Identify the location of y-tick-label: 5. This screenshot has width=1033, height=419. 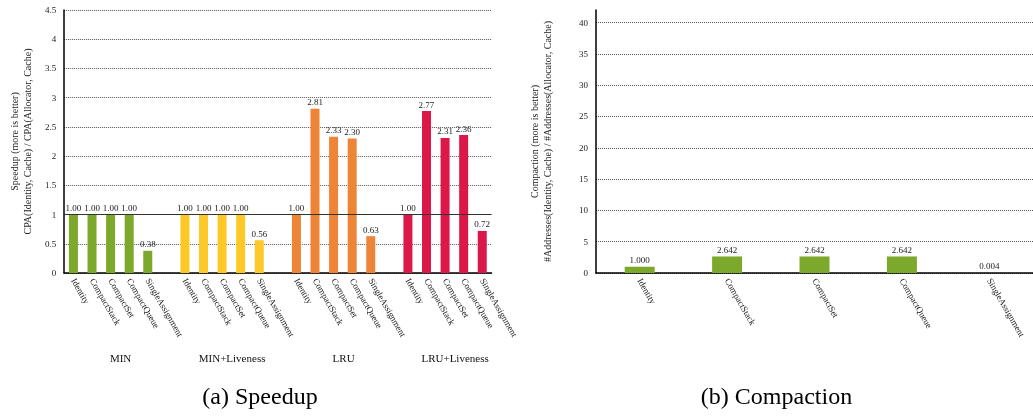
(586, 241).